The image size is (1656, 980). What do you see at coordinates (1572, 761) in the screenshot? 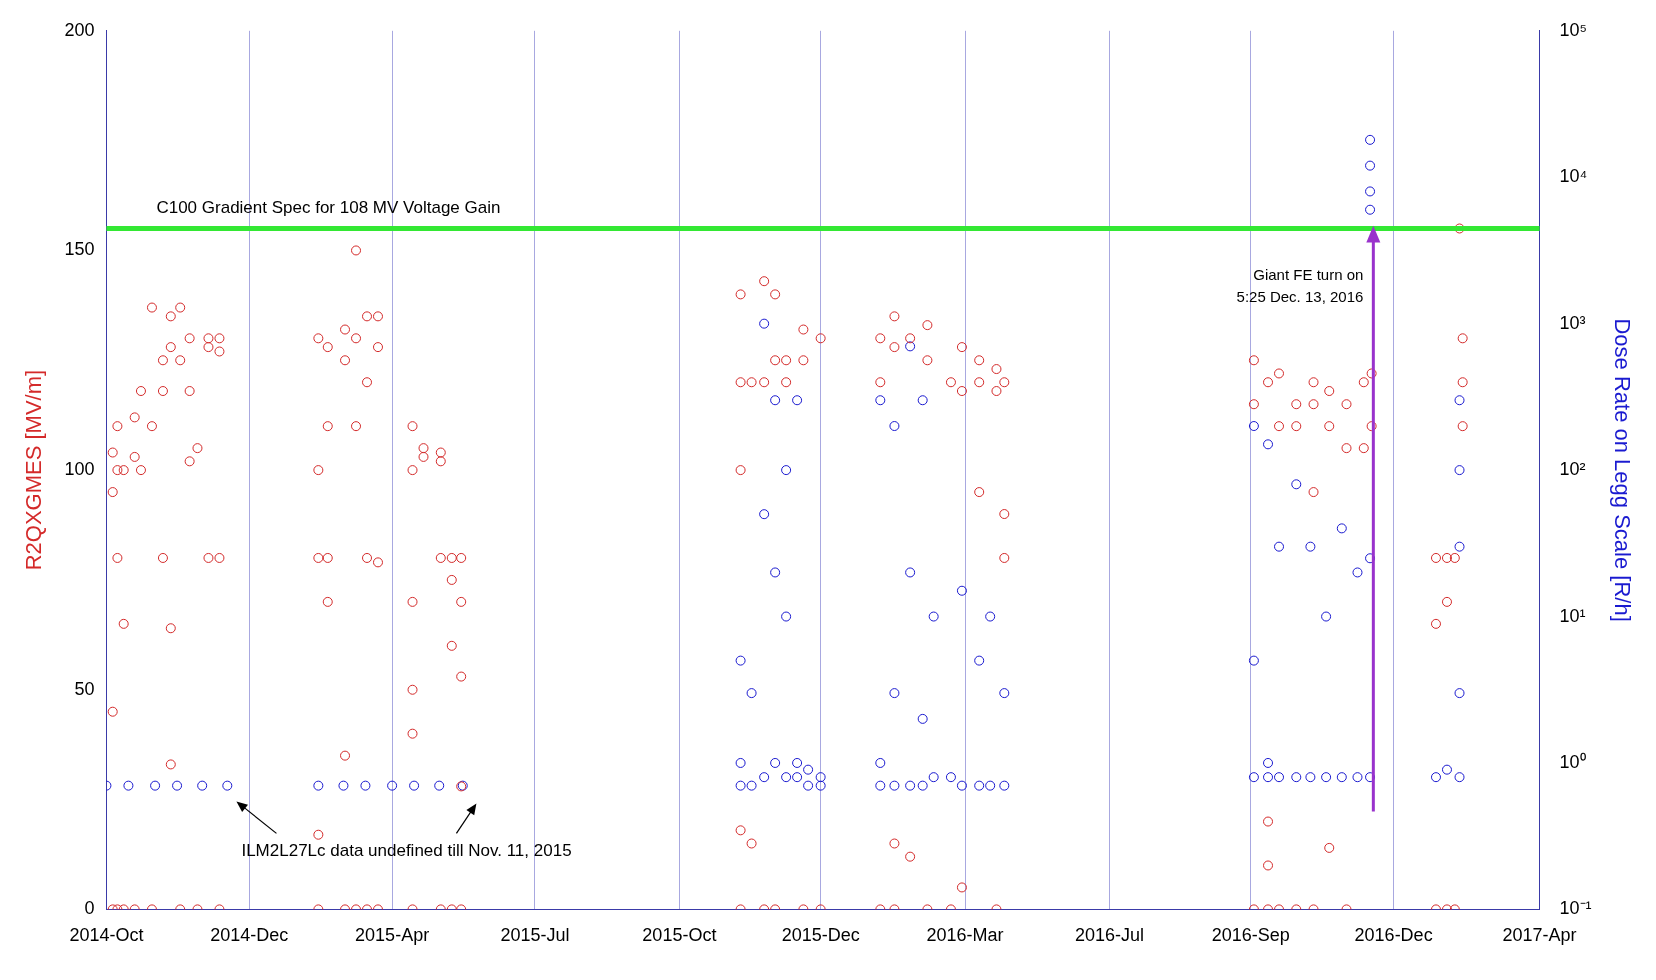
I see `y2-tick-label: 10⁰` at bounding box center [1572, 761].